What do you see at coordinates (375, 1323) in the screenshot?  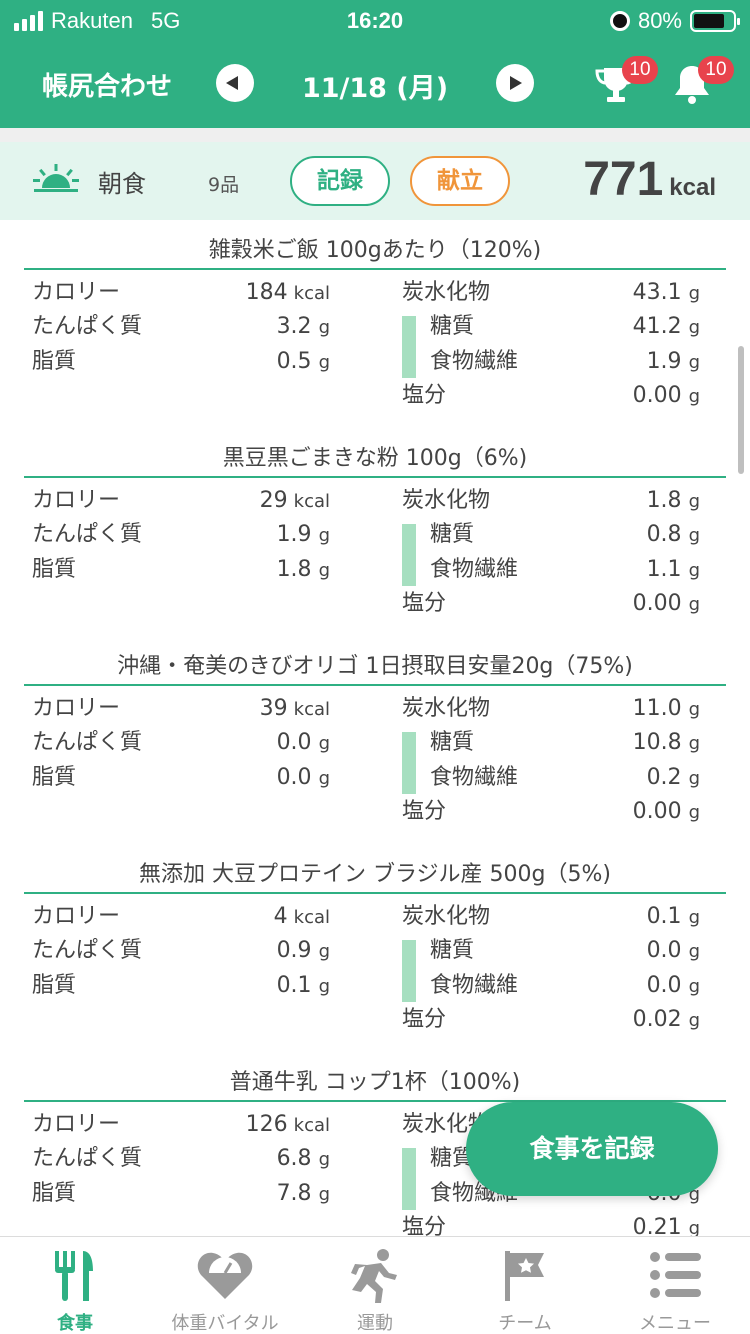 I see `tab-label: 運動` at bounding box center [375, 1323].